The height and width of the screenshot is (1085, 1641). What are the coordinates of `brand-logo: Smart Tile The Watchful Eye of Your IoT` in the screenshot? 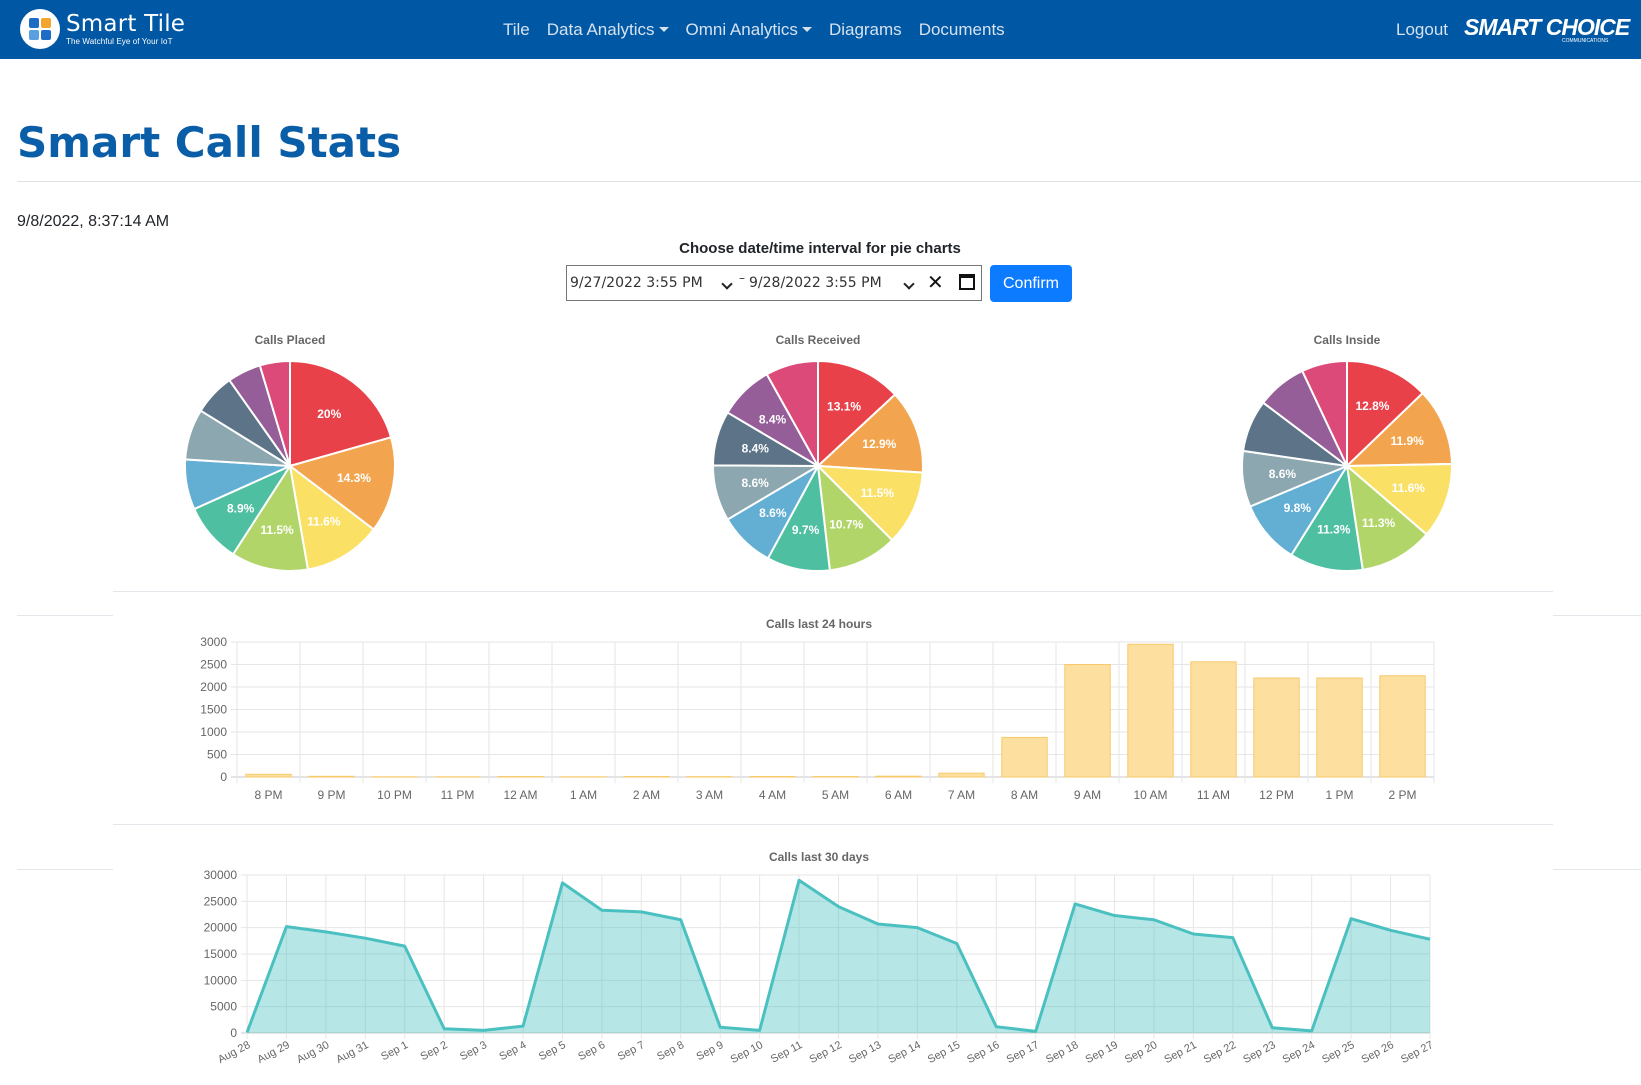 It's located at (102, 29).